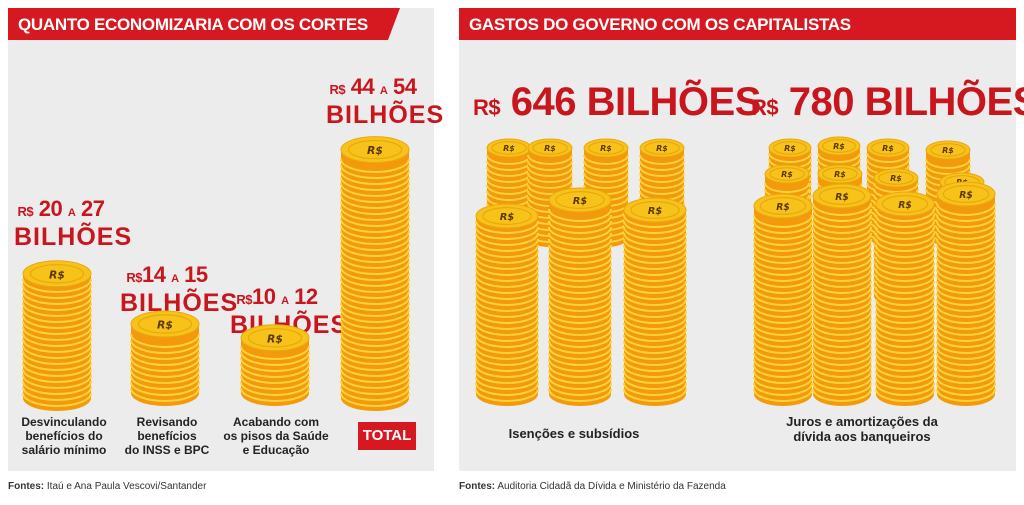 The image size is (1024, 505). Describe the element at coordinates (275, 365) in the screenshot. I see `coin-stack-3: R$` at that location.